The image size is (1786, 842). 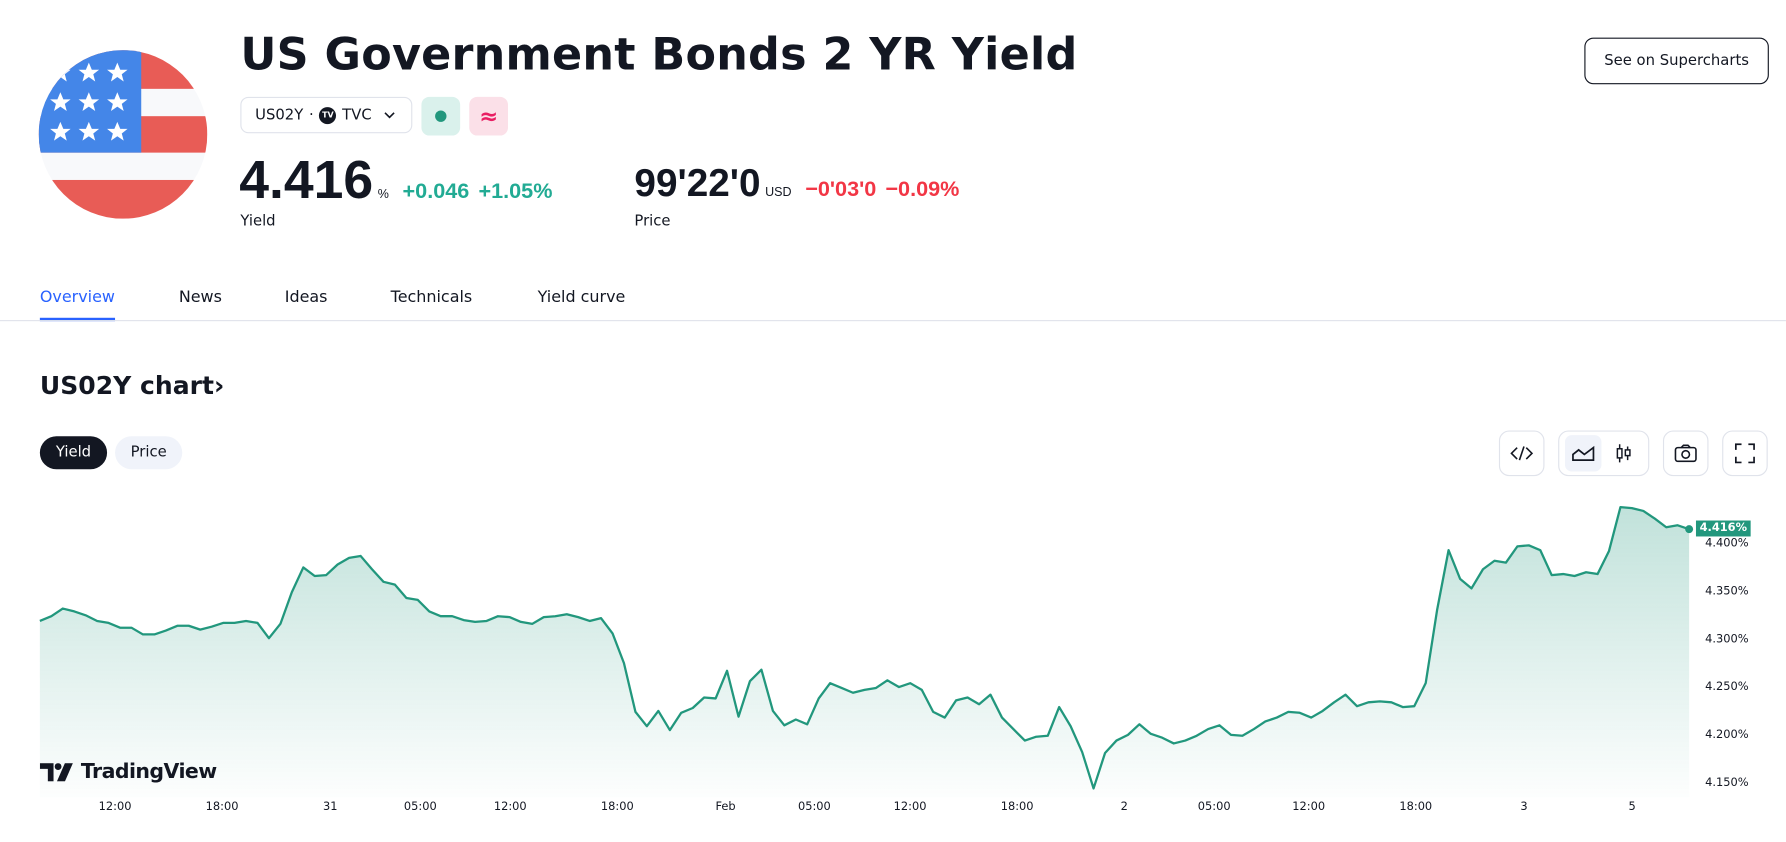 I want to click on yield-change: +0.046, so click(x=436, y=191).